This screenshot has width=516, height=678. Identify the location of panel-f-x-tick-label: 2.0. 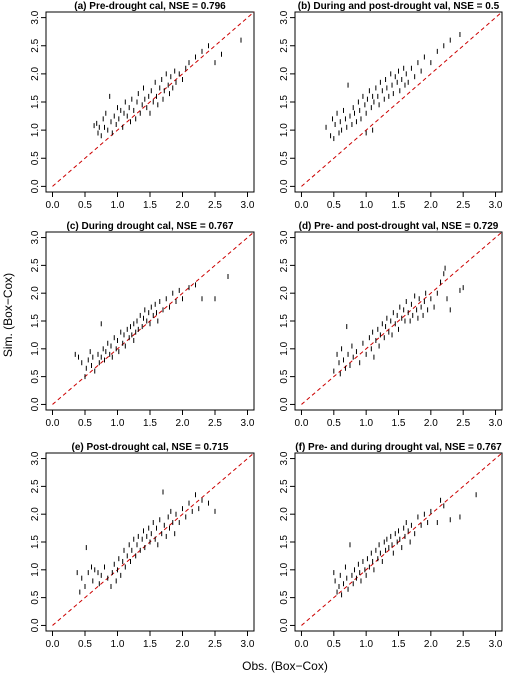
(431, 644).